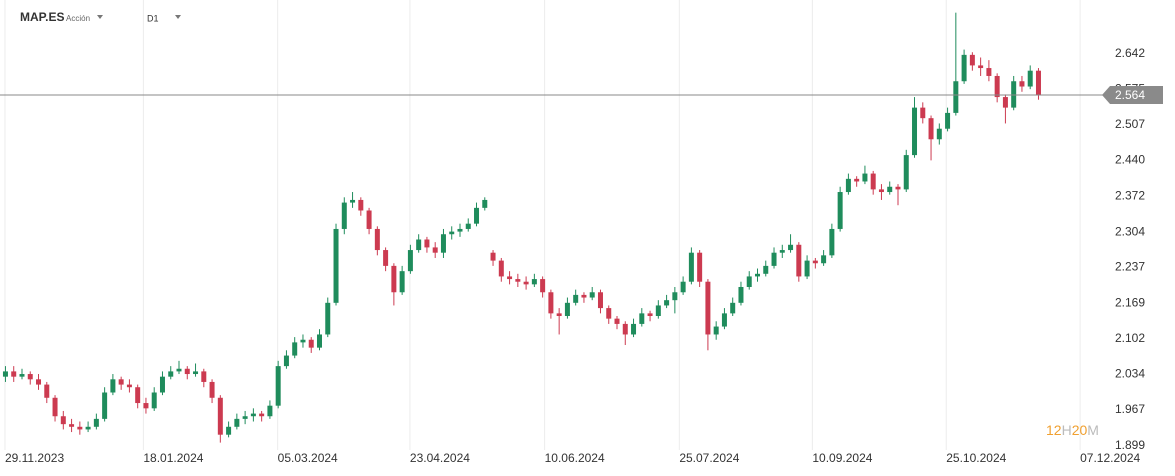 Image resolution: width=1175 pixels, height=476 pixels. Describe the element at coordinates (581, 94) in the screenshot. I see `overlay: 2.564` at that location.